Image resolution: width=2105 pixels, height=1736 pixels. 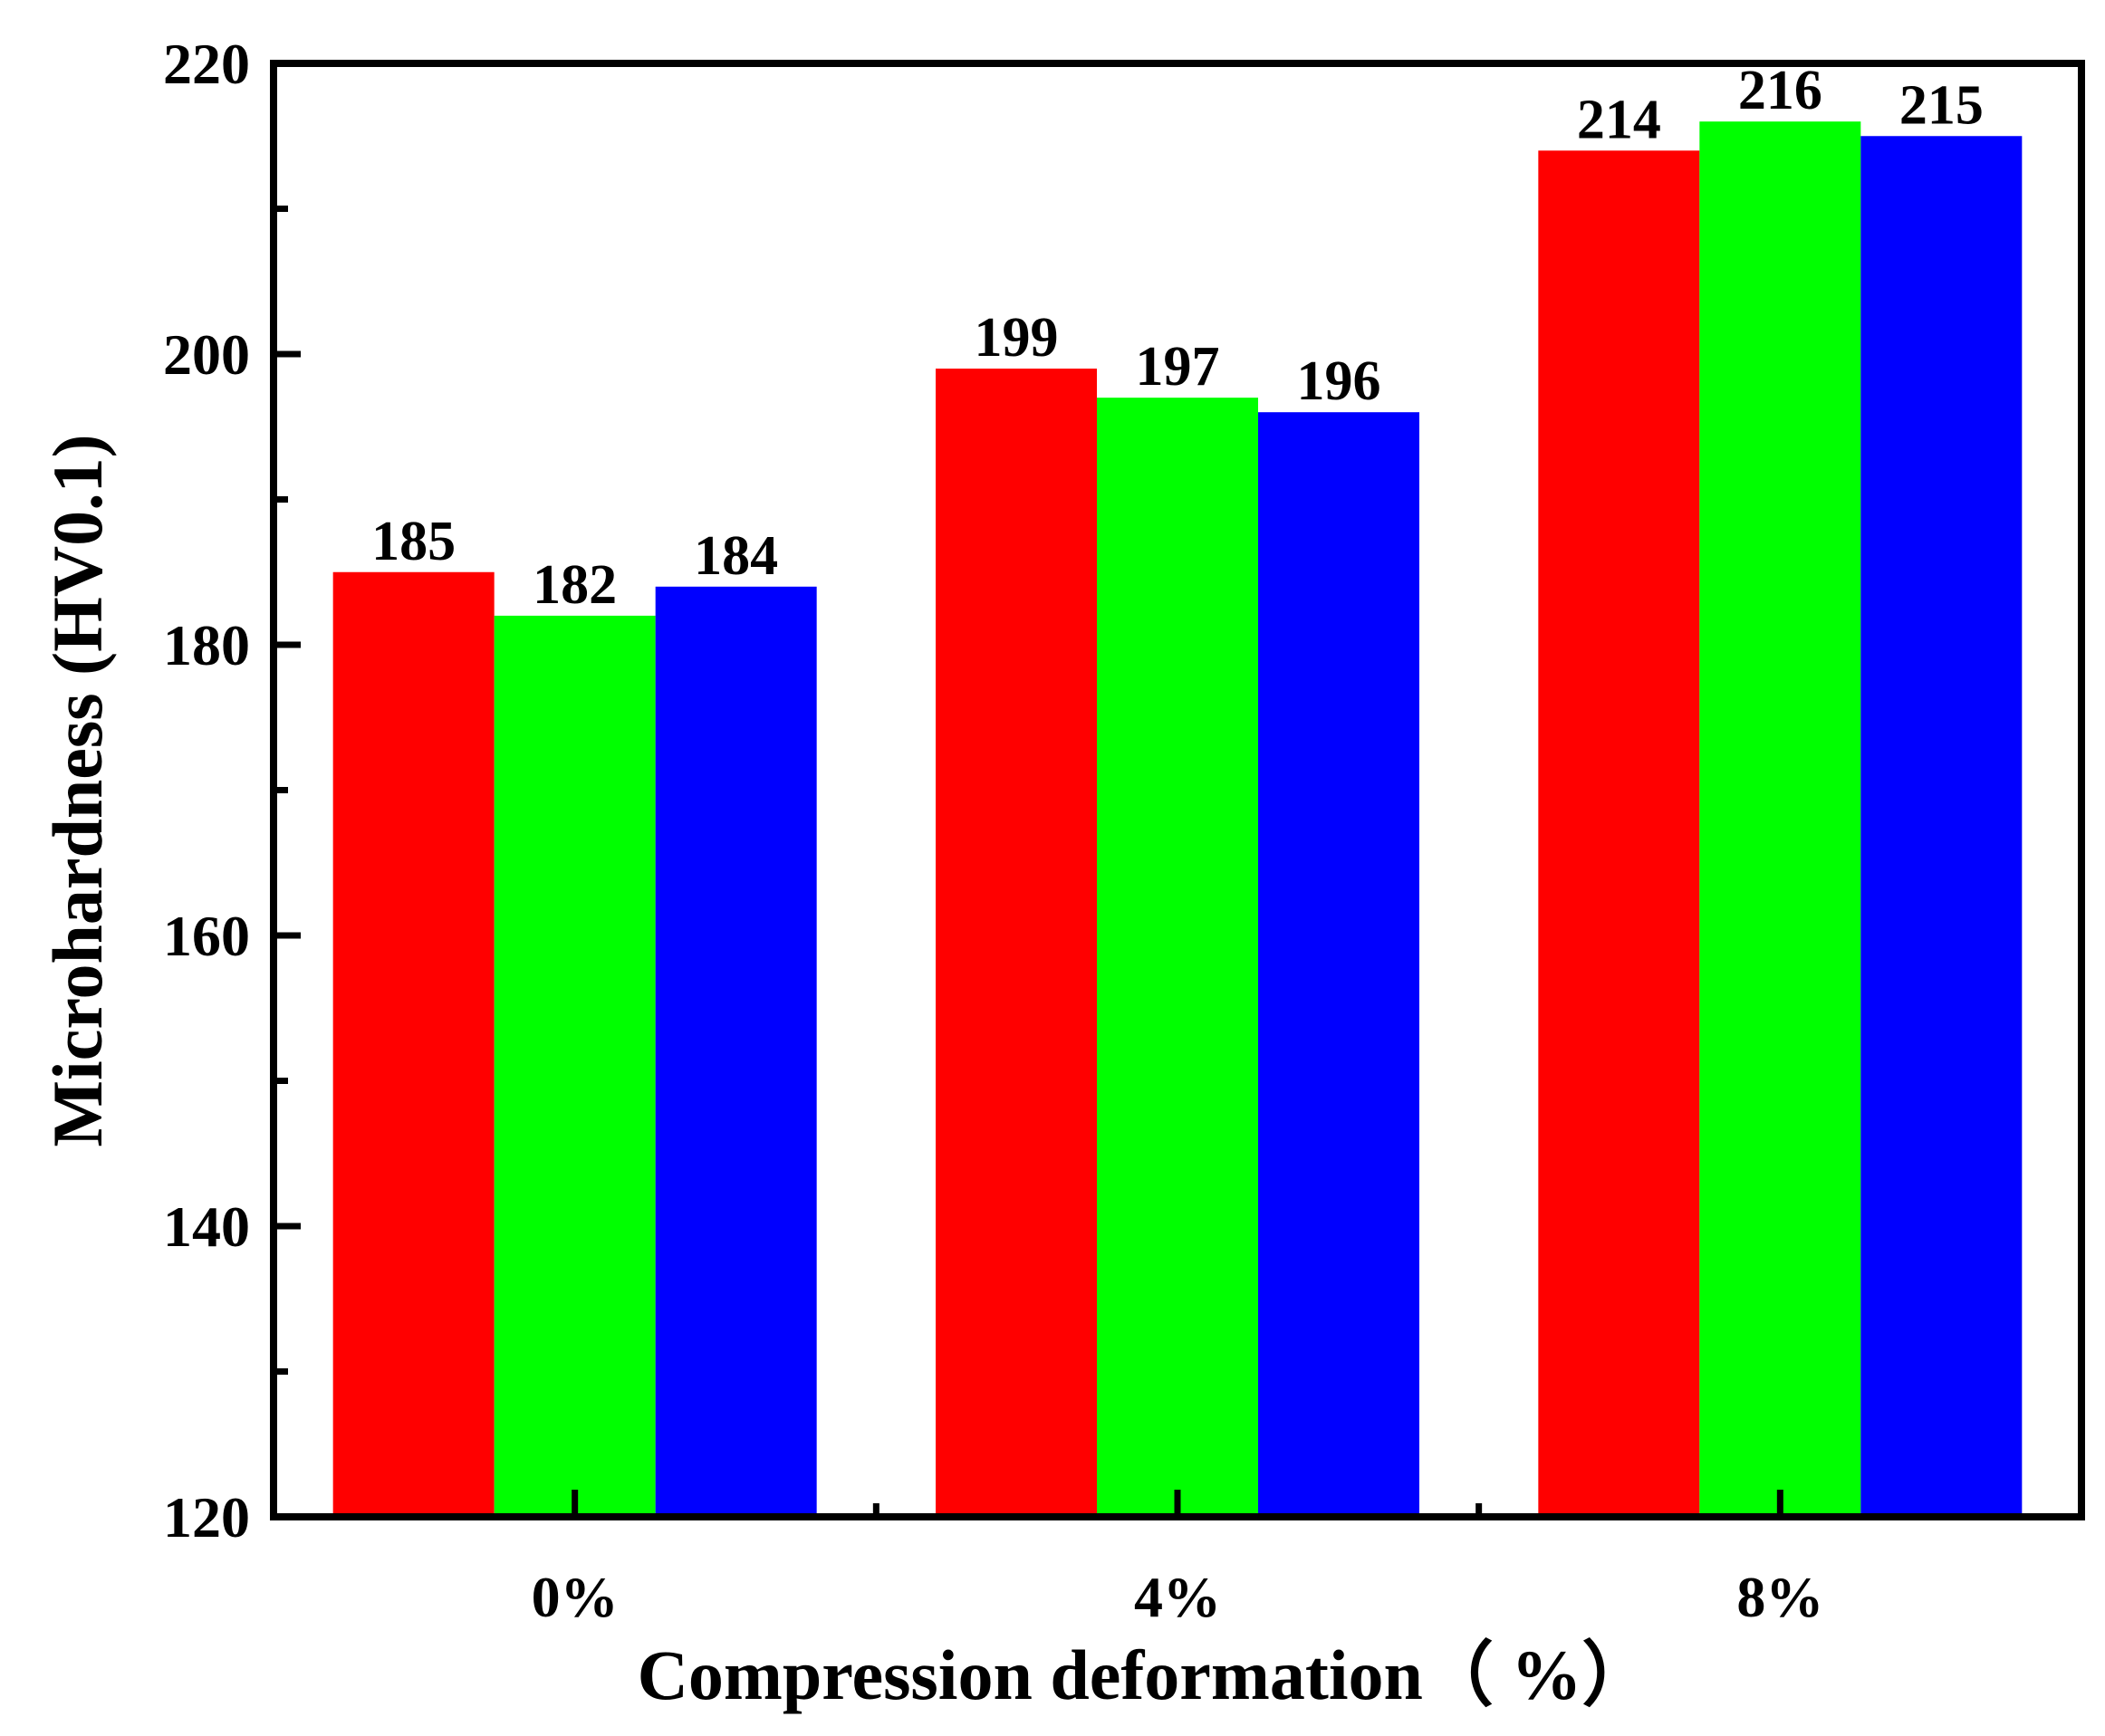 I want to click on x-tick-label: 4%, so click(x=1177, y=1597).